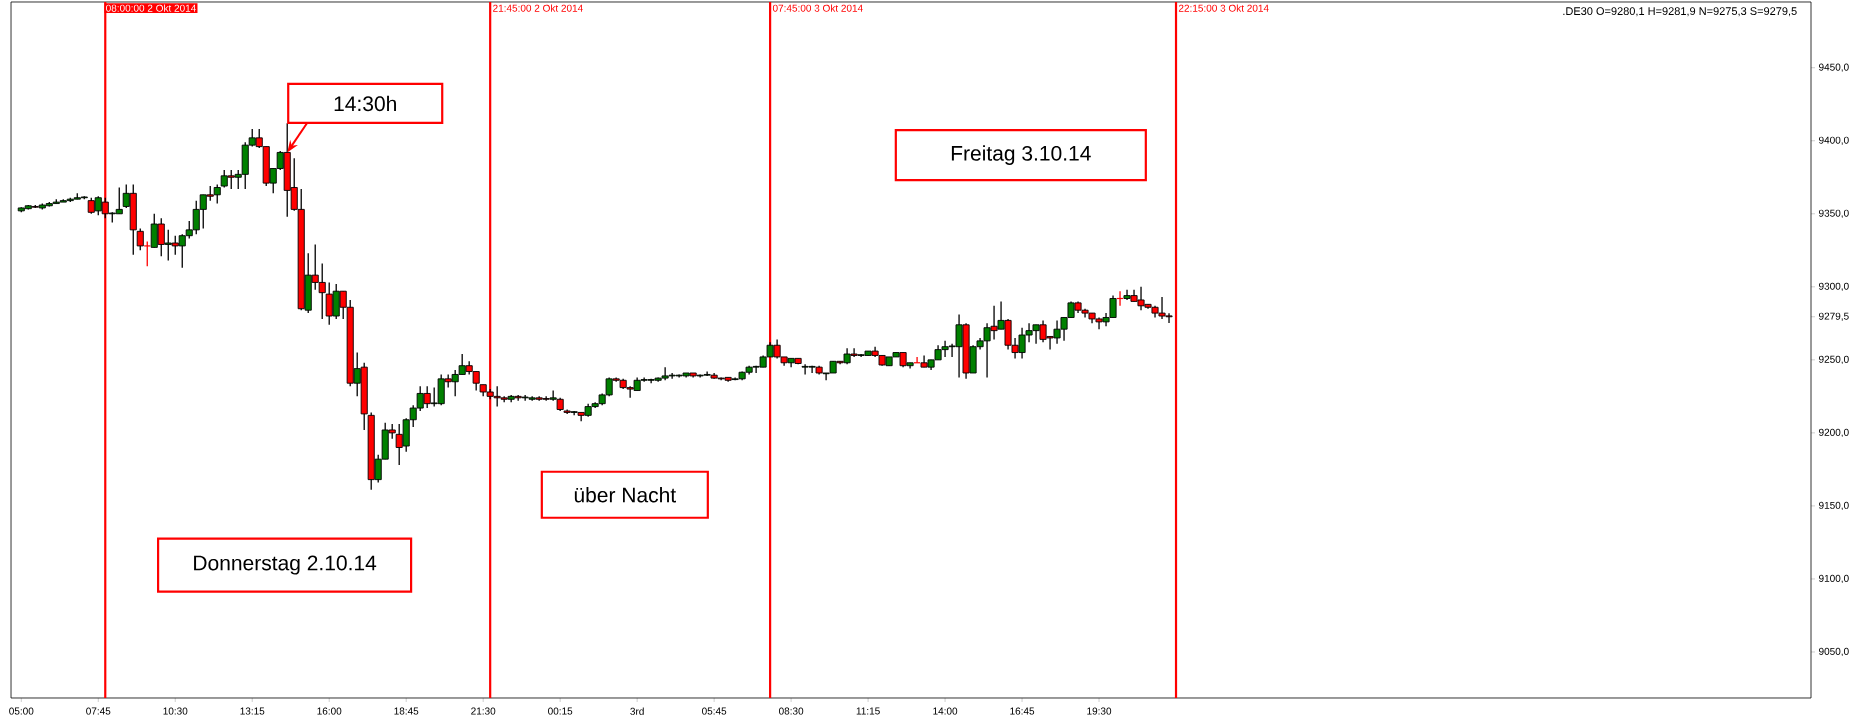  Describe the element at coordinates (868, 711) in the screenshot. I see `x-tick-label: 11:15` at that location.